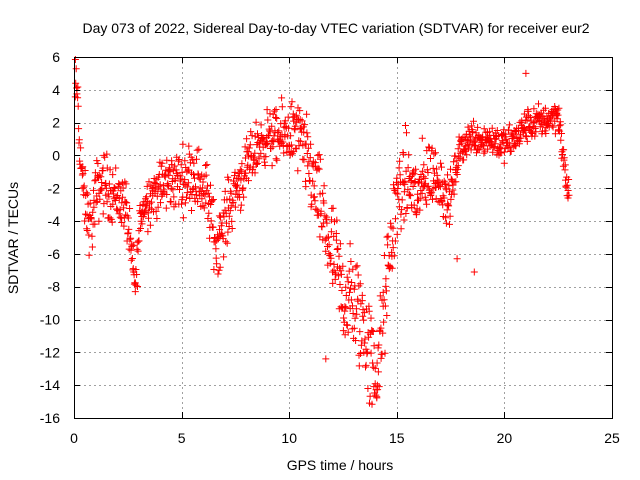 Image resolution: width=640 pixels, height=480 pixels. I want to click on y-tick-label: -8, so click(54, 287).